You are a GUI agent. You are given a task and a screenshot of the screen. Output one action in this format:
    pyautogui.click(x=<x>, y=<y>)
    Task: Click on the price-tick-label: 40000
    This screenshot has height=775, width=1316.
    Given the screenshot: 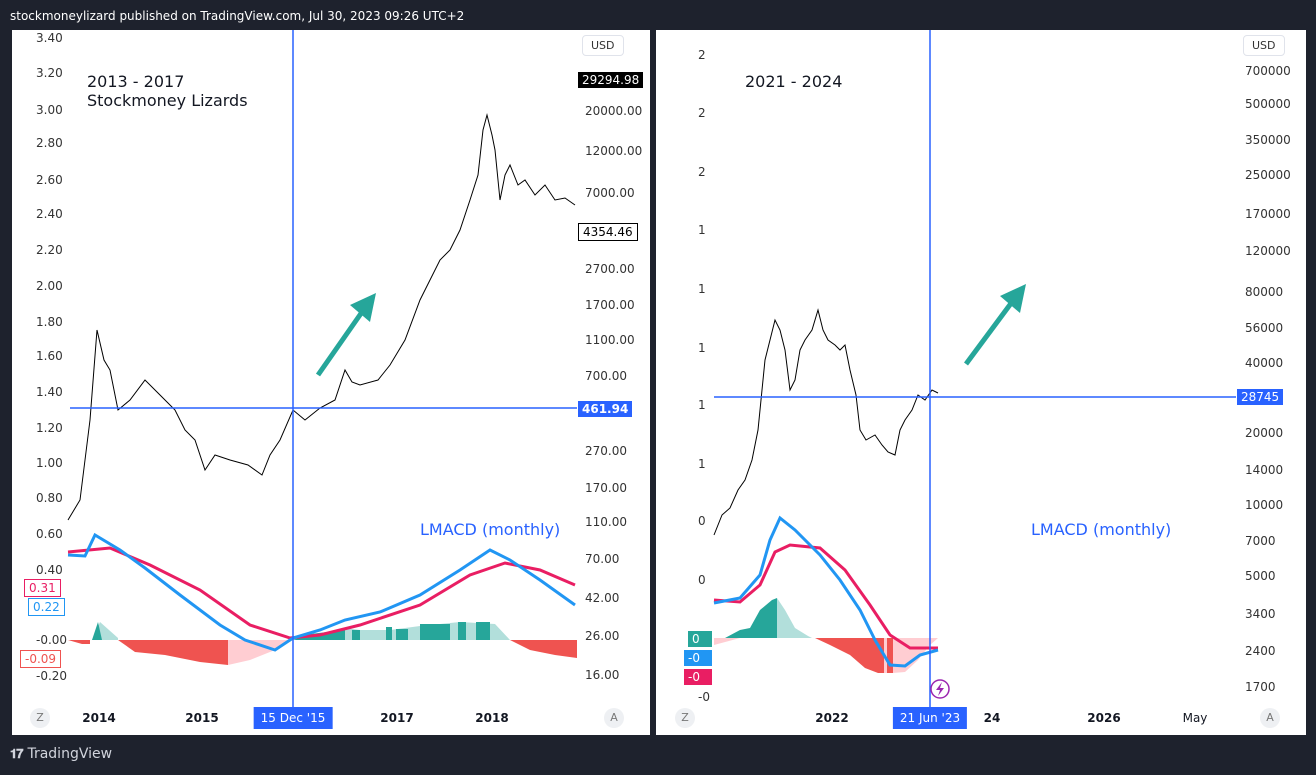 What is the action you would take?
    pyautogui.click(x=1264, y=363)
    